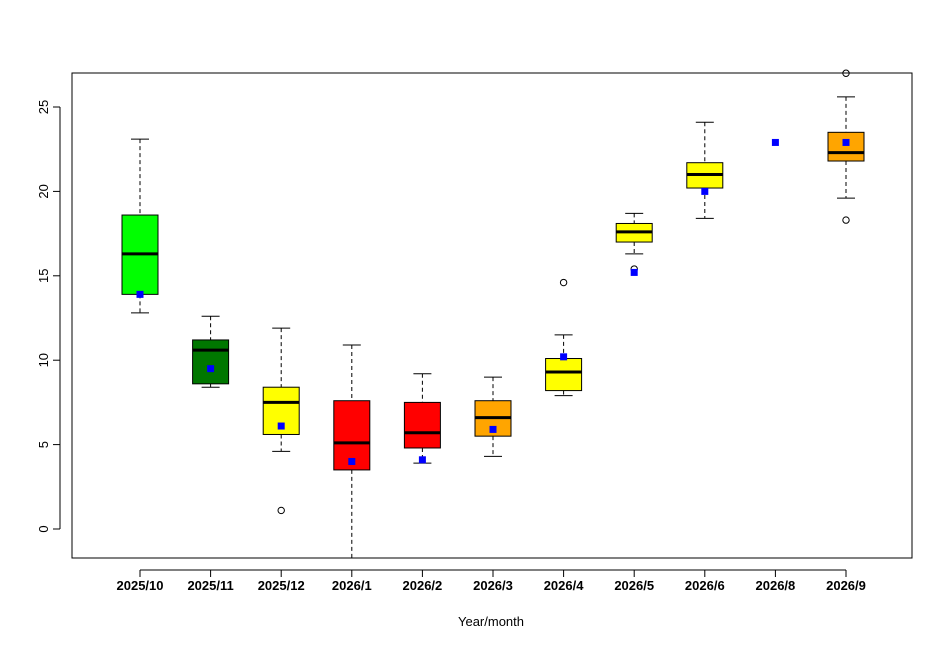 This screenshot has width=950, height=650. Describe the element at coordinates (705, 585) in the screenshot. I see `x-tick-label: 2026/6` at that location.